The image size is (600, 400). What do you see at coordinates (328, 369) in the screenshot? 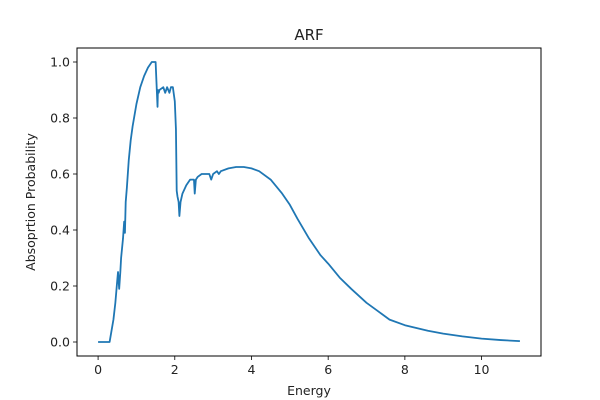
I see `x-tick-label: 6` at bounding box center [328, 369].